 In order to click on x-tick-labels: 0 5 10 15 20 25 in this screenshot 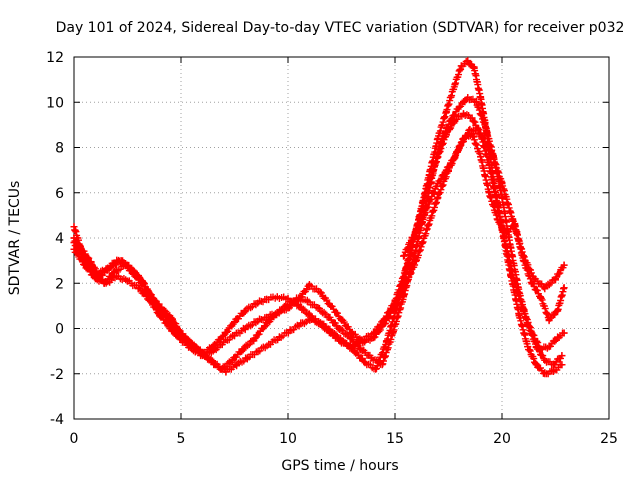, I will do `click(344, 439)`.